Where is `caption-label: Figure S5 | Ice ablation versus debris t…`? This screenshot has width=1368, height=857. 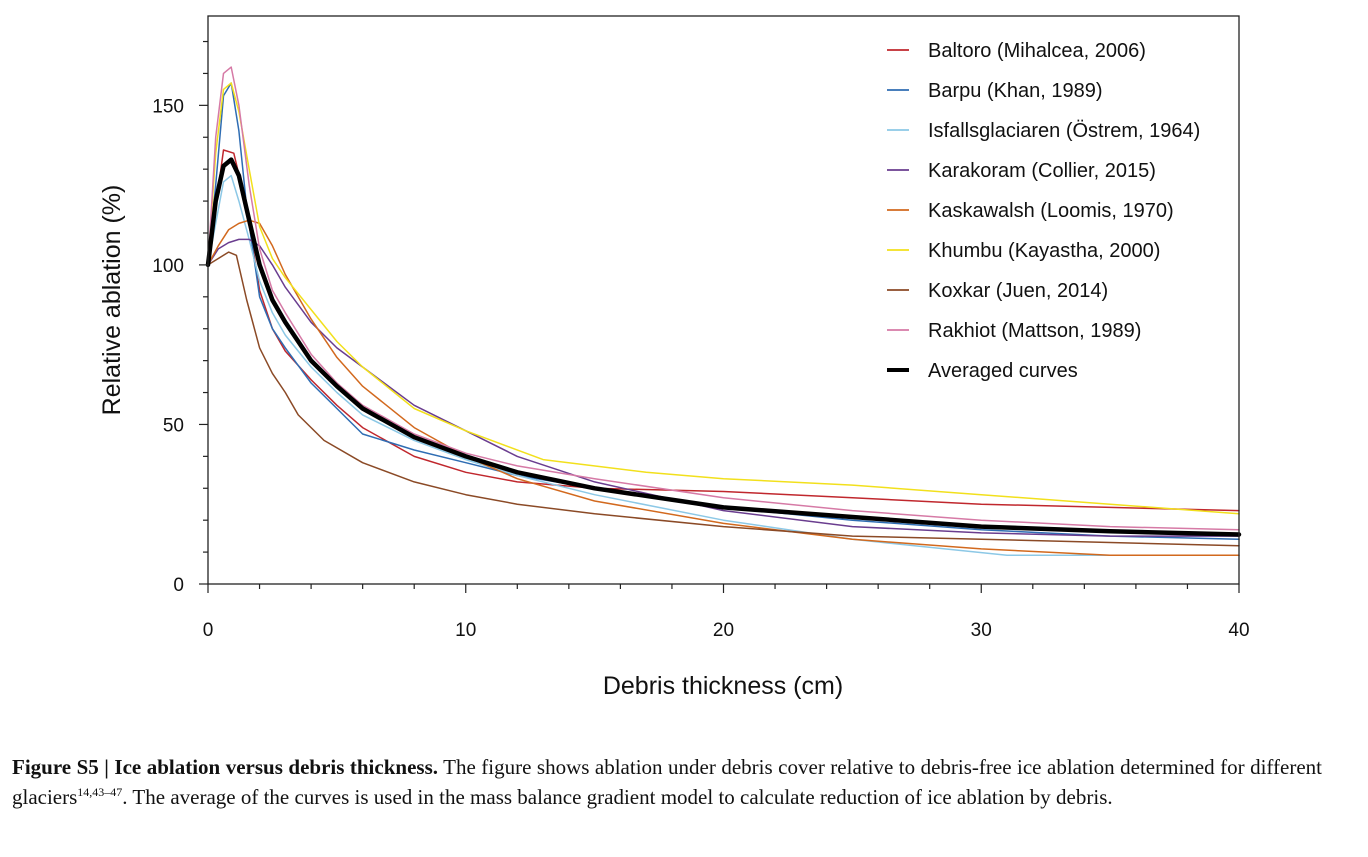 caption-label: Figure S5 | Ice ablation versus debris t… is located at coordinates (225, 767).